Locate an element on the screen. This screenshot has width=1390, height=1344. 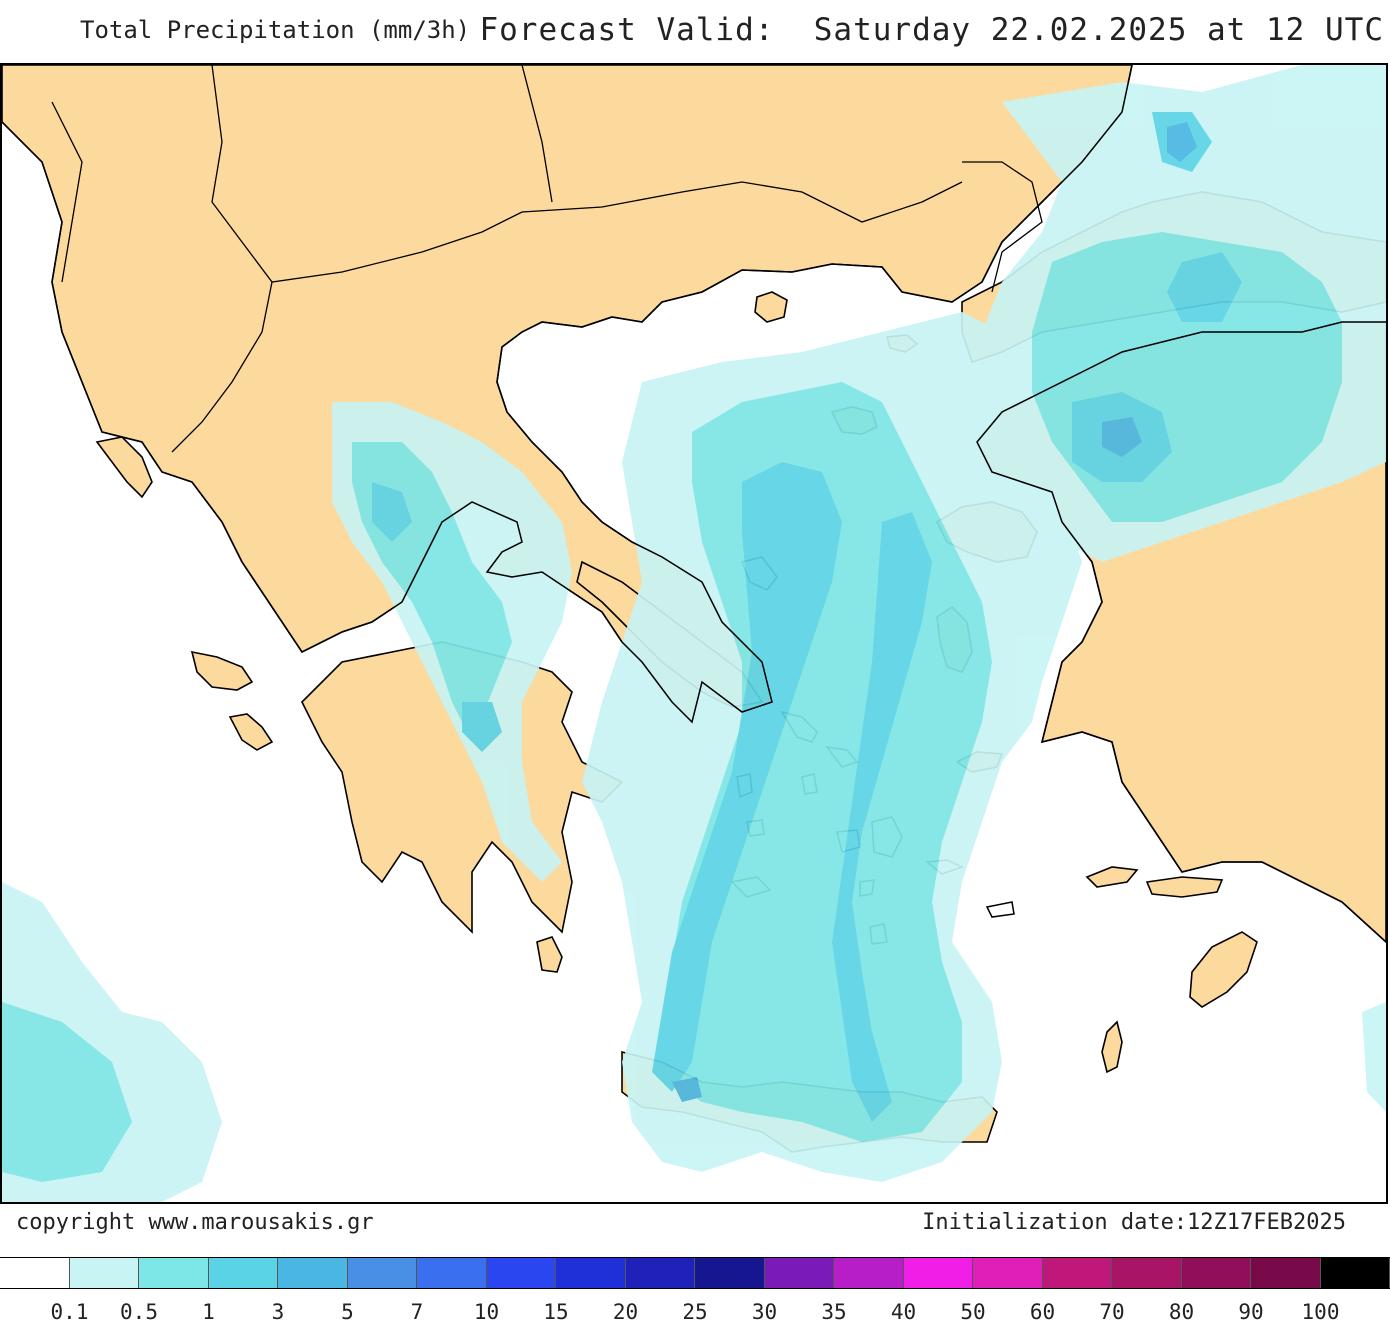
legend-label: 80 is located at coordinates (1181, 1312).